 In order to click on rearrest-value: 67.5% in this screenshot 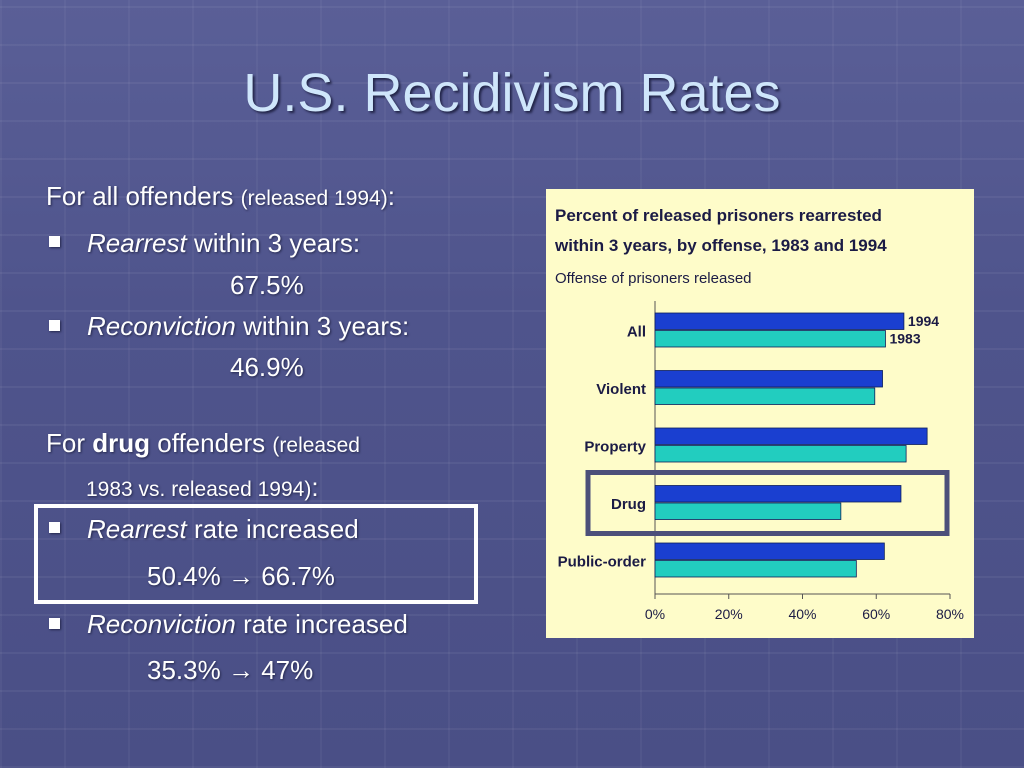, I will do `click(267, 285)`.